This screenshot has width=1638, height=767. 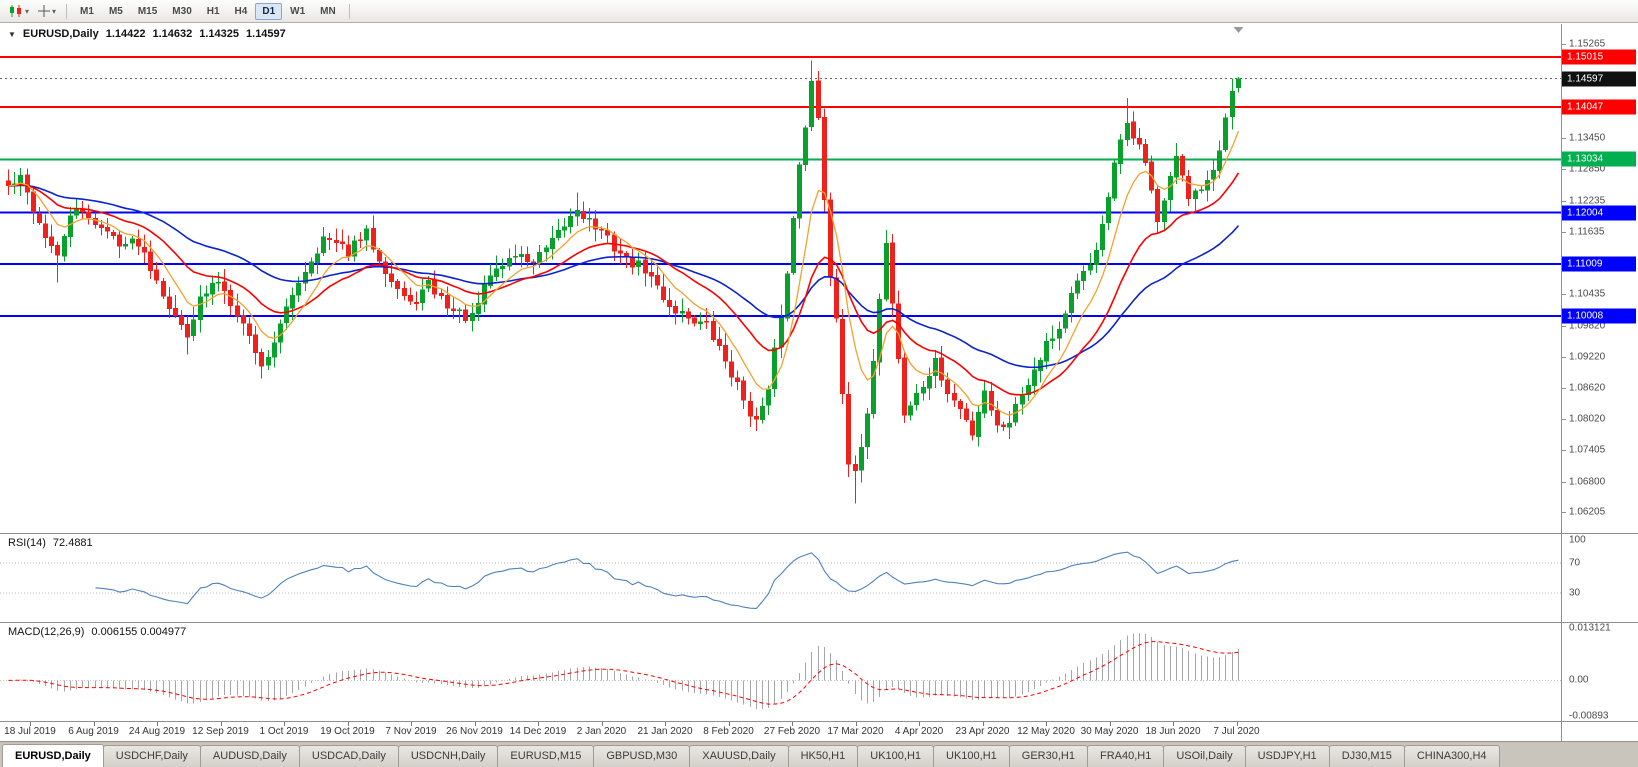 What do you see at coordinates (93, 731) in the screenshot?
I see `date-axis-label: 6 Aug 2019` at bounding box center [93, 731].